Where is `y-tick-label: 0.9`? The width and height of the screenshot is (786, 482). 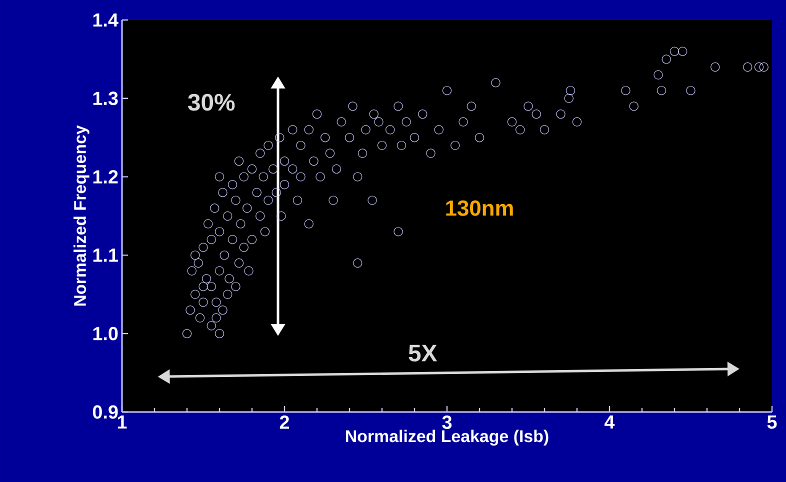 y-tick-label: 0.9 is located at coordinates (105, 412).